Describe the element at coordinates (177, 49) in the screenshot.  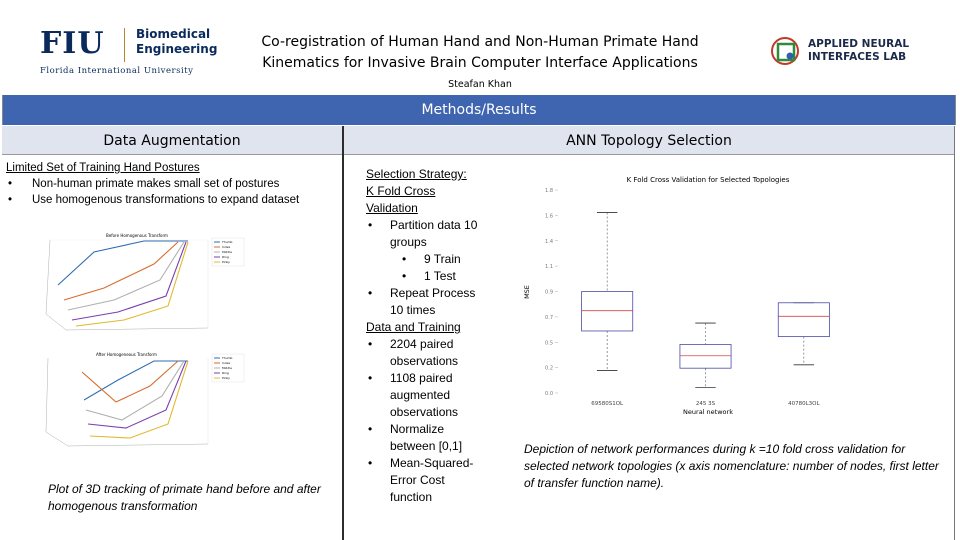
I see `fiu-dept-line2: Engineering` at that location.